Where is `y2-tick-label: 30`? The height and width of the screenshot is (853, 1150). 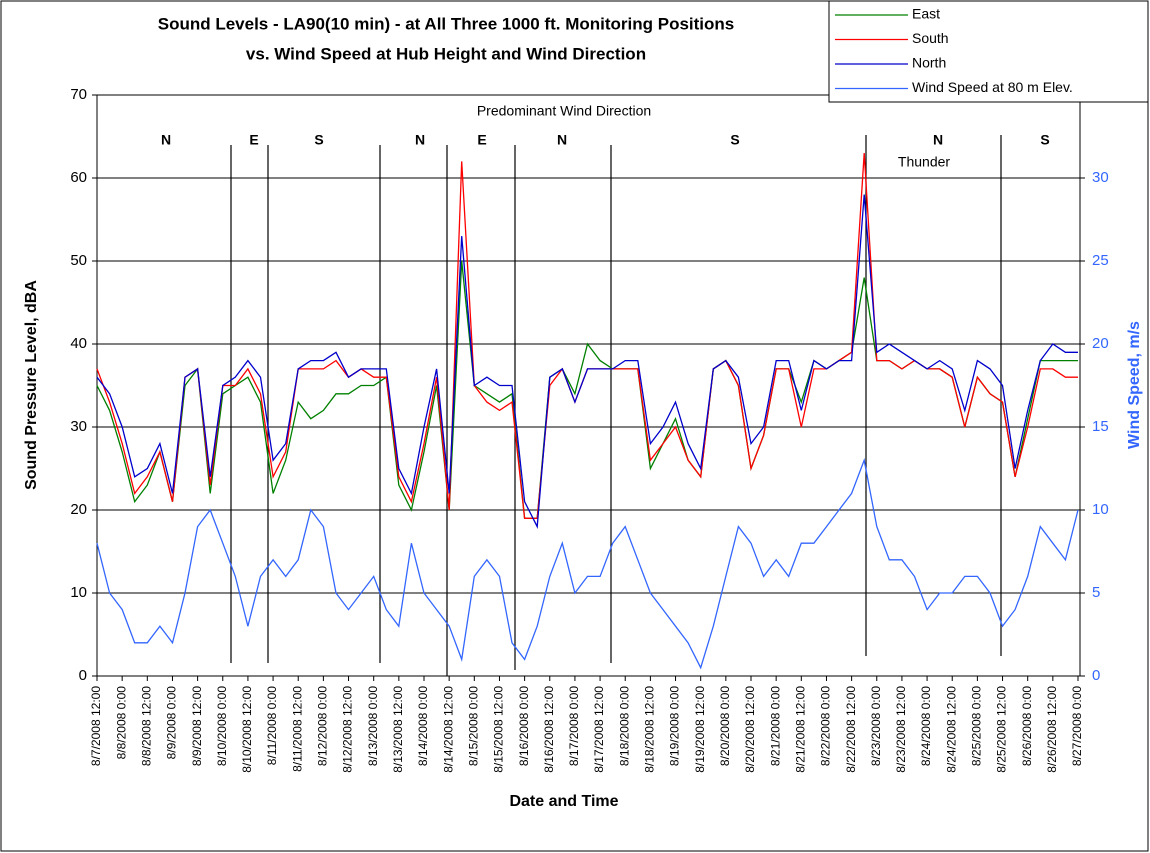 y2-tick-label: 30 is located at coordinates (1100, 177).